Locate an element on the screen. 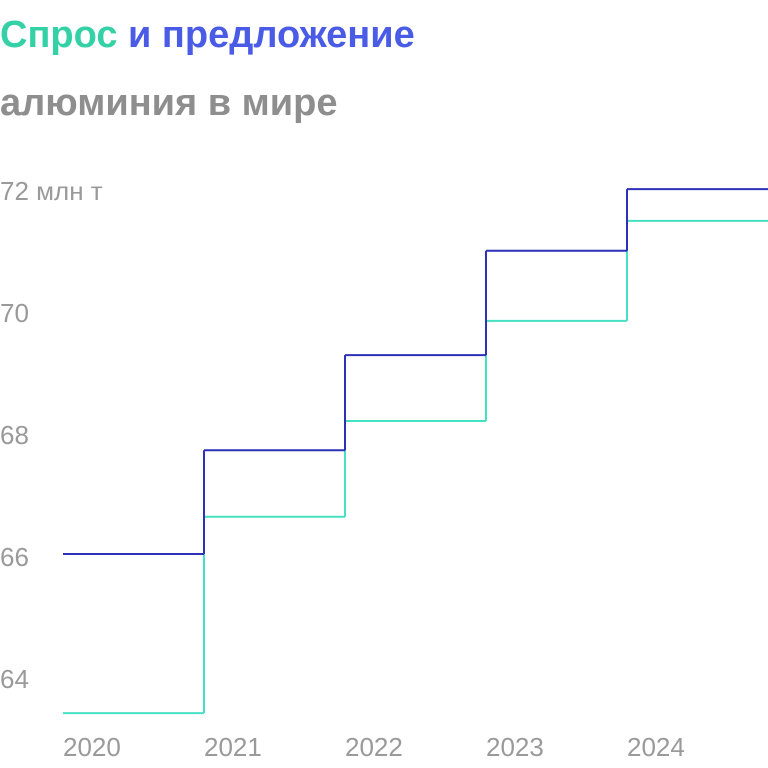  chart-title: Спрос и предложение is located at coordinates (207, 35).